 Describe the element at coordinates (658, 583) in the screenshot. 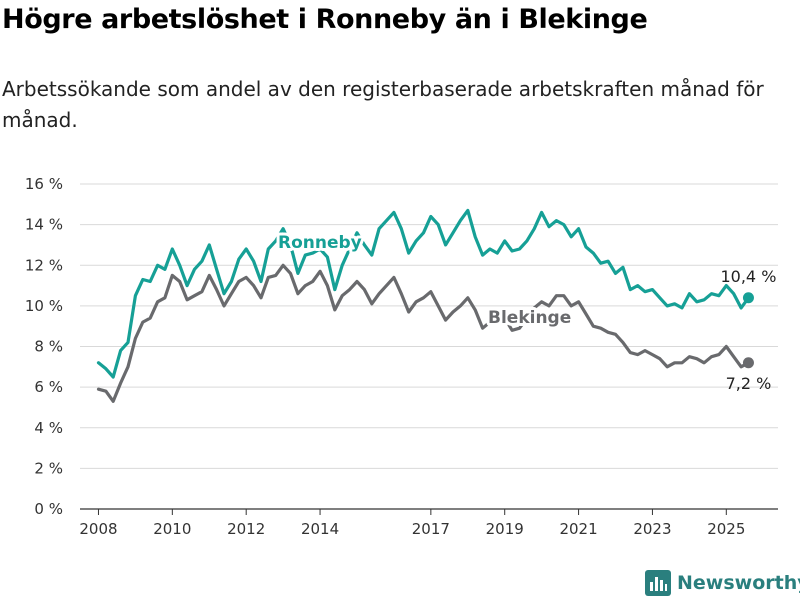

I see `newsworthy-logo-icon` at that location.